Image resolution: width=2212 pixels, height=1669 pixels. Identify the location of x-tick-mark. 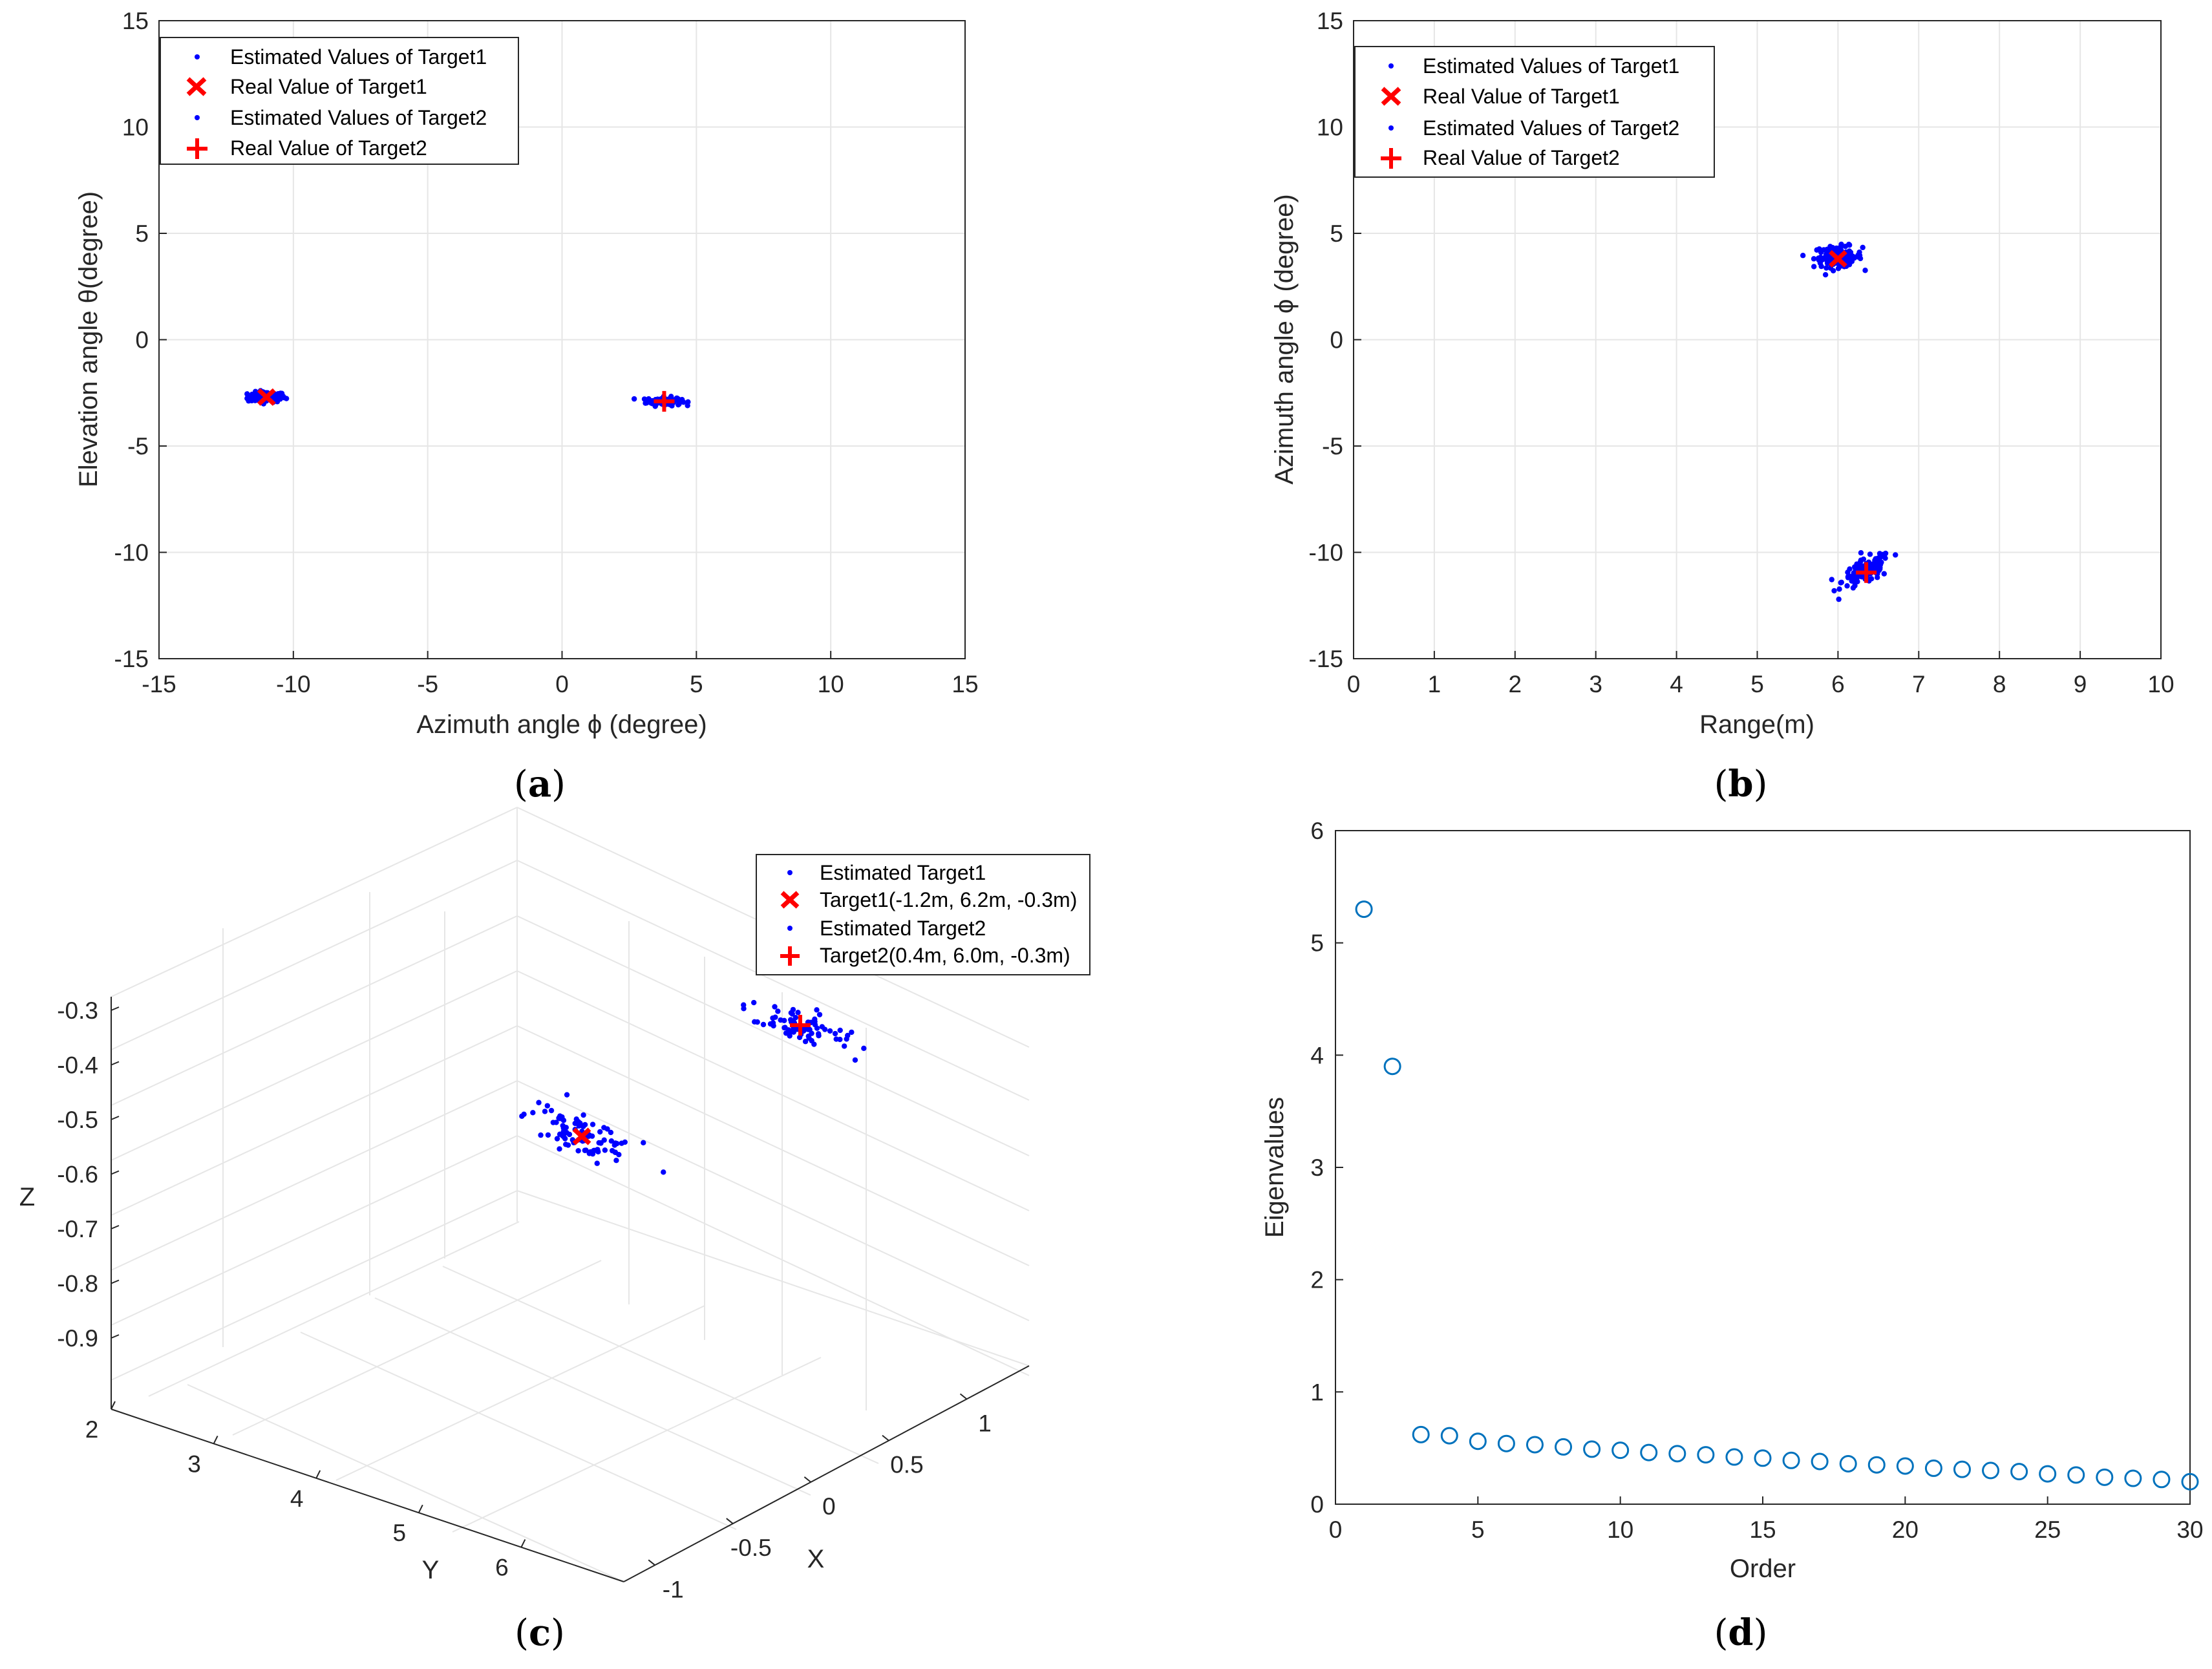
(651, 1562).